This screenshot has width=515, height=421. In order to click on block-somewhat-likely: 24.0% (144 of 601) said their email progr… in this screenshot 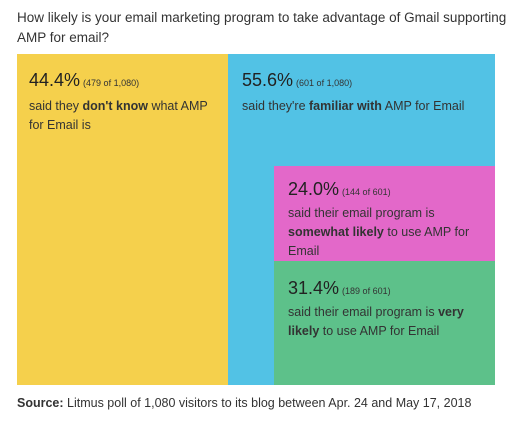, I will do `click(384, 213)`.